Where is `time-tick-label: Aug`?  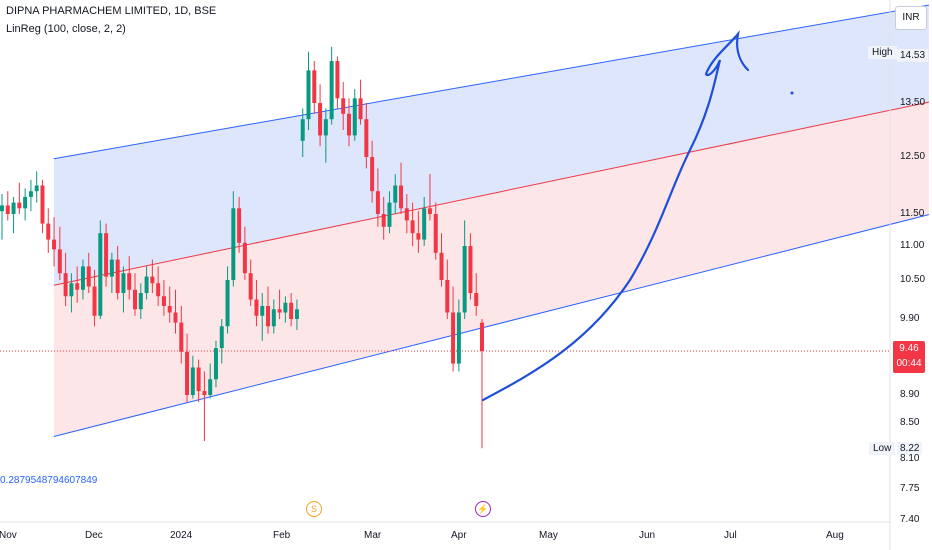 time-tick-label: Aug is located at coordinates (835, 535).